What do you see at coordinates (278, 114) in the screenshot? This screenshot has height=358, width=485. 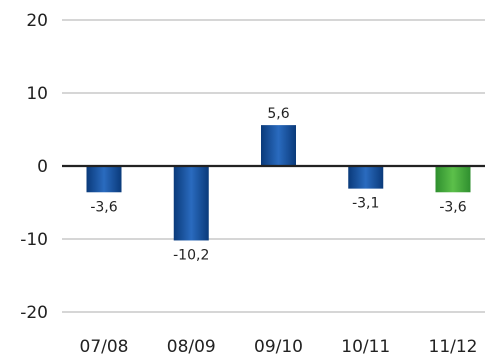 I see `data-label: 5,6` at bounding box center [278, 114].